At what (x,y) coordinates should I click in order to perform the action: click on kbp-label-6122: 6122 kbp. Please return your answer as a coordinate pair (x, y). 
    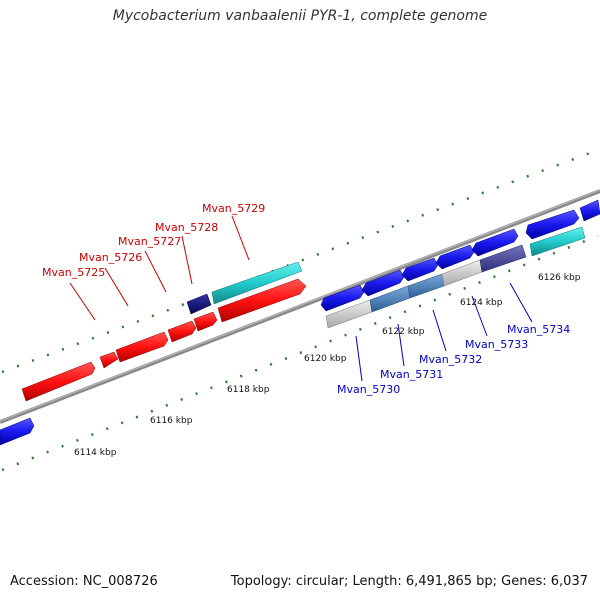
    Looking at the image, I should click on (403, 332).